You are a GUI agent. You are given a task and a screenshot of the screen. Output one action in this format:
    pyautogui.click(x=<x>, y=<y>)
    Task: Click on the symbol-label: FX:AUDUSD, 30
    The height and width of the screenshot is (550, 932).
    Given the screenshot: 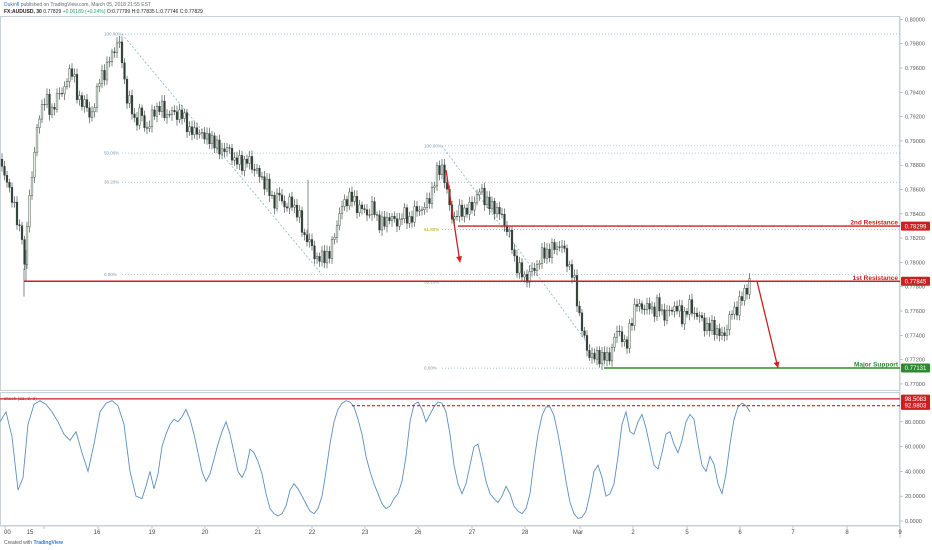 What is the action you would take?
    pyautogui.click(x=23, y=12)
    